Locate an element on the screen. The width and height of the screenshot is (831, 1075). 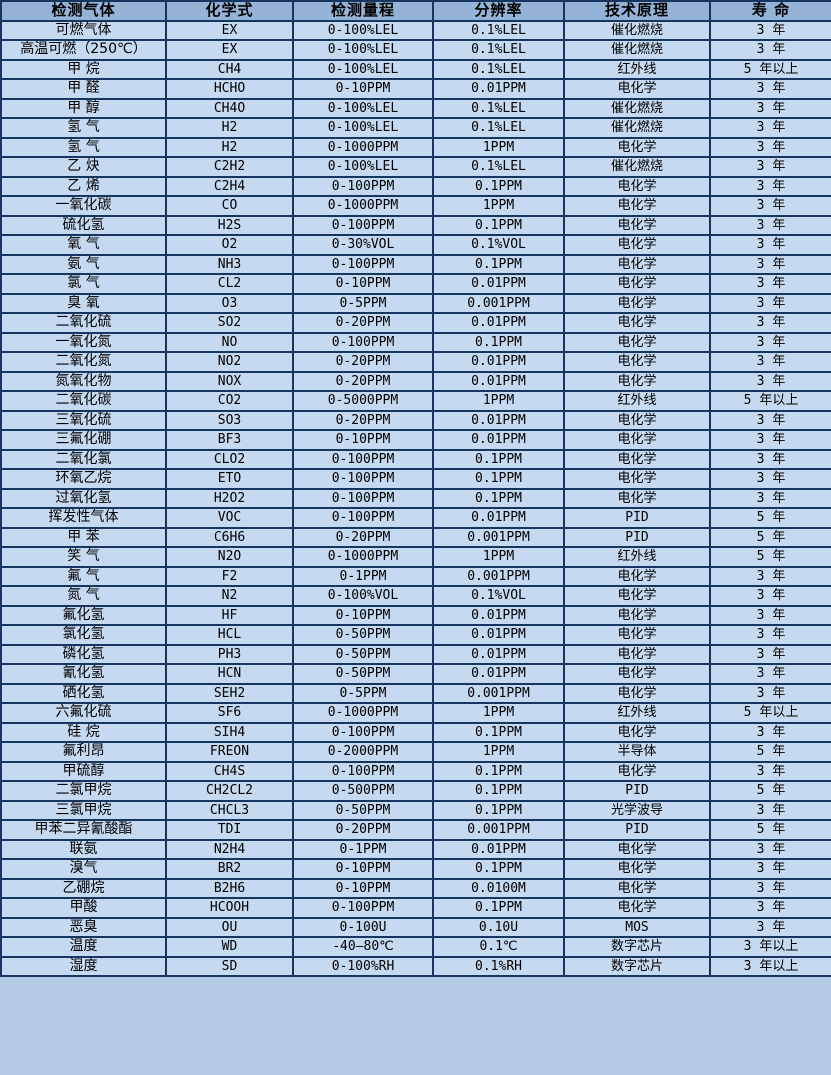
cell-range: 0-2000PPM is located at coordinates (363, 752).